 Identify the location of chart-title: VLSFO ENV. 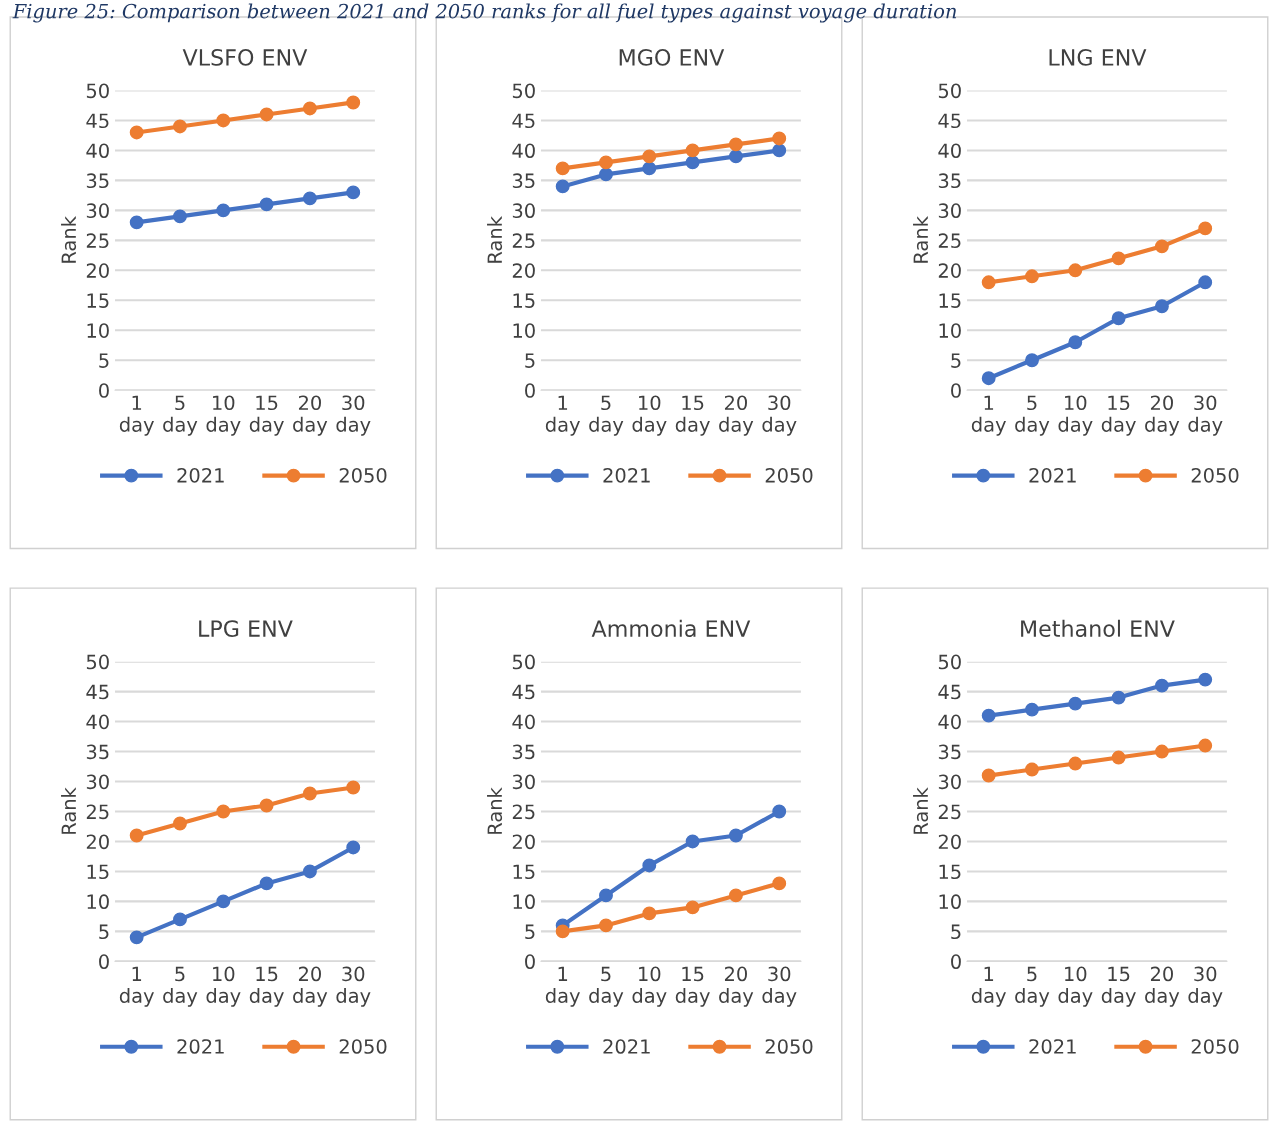
(245, 57).